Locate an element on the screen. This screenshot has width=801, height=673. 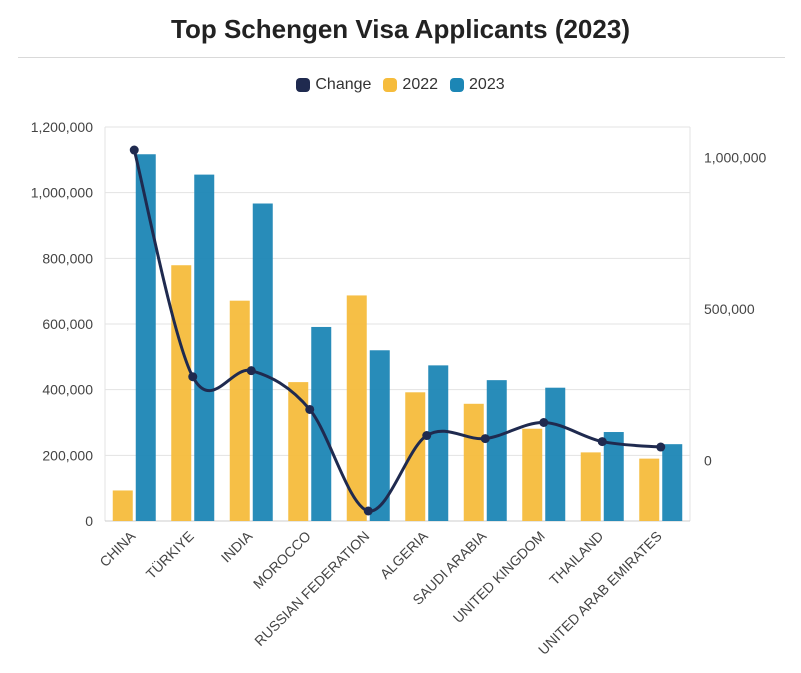
legend-item-2022: 2022 is located at coordinates (410, 85).